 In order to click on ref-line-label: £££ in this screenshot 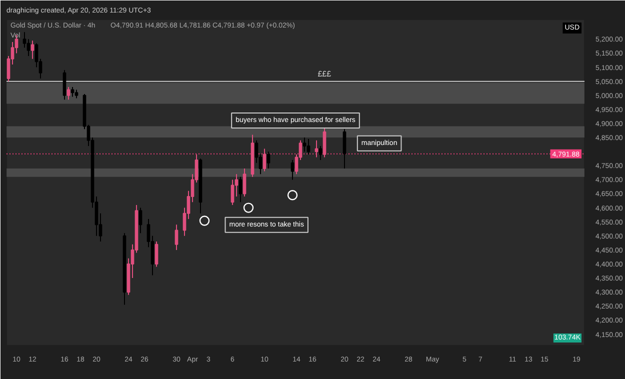, I will do `click(325, 73)`.